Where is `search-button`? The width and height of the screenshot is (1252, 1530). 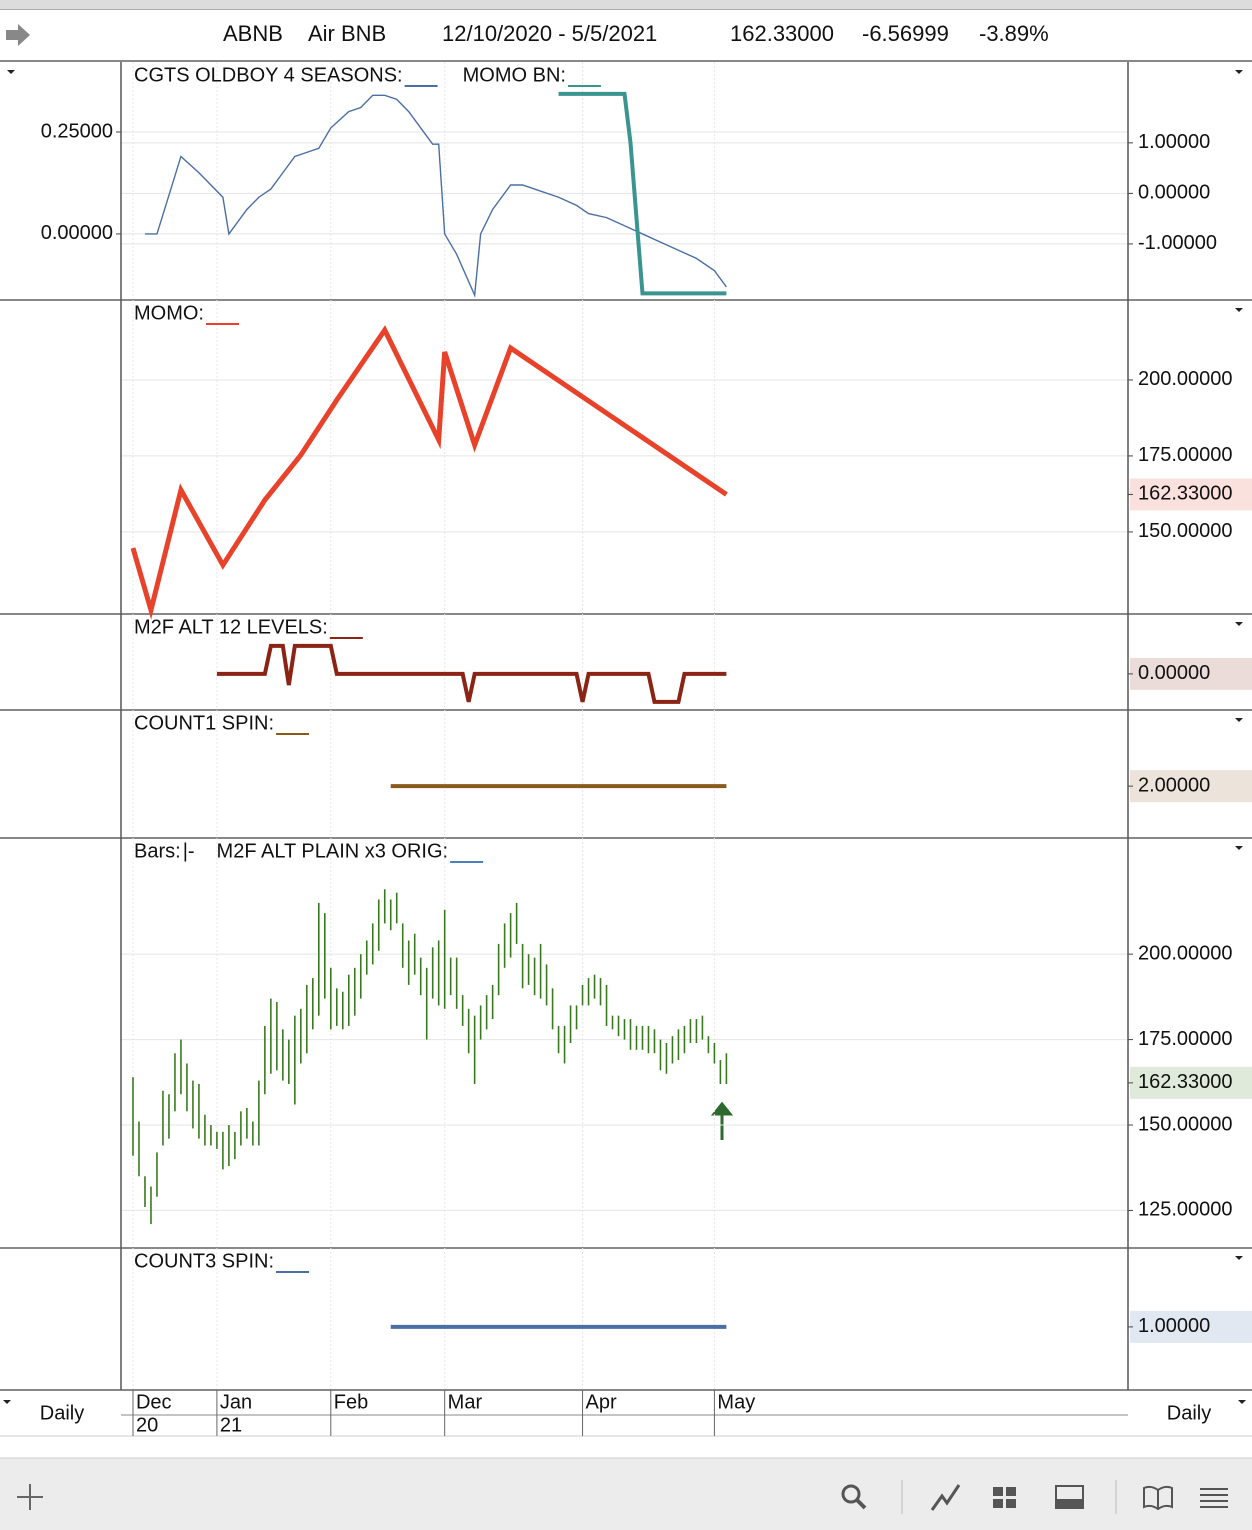
search-button is located at coordinates (854, 1497).